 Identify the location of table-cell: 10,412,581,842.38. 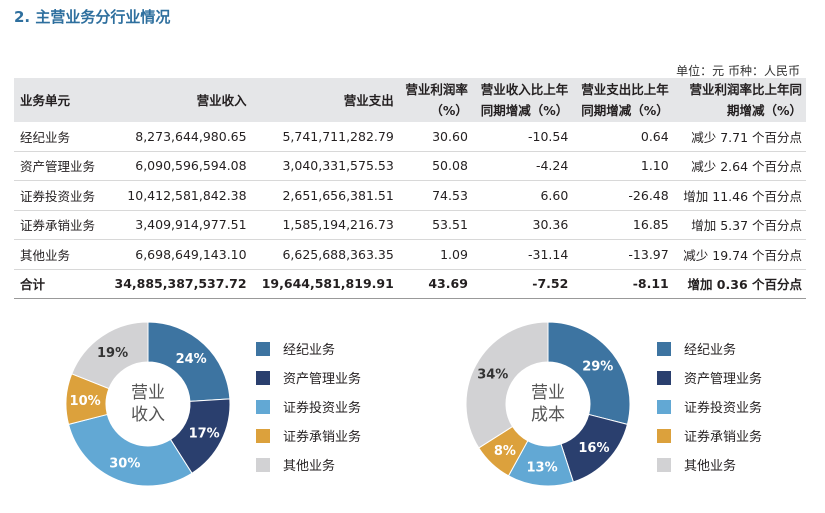
(177, 195).